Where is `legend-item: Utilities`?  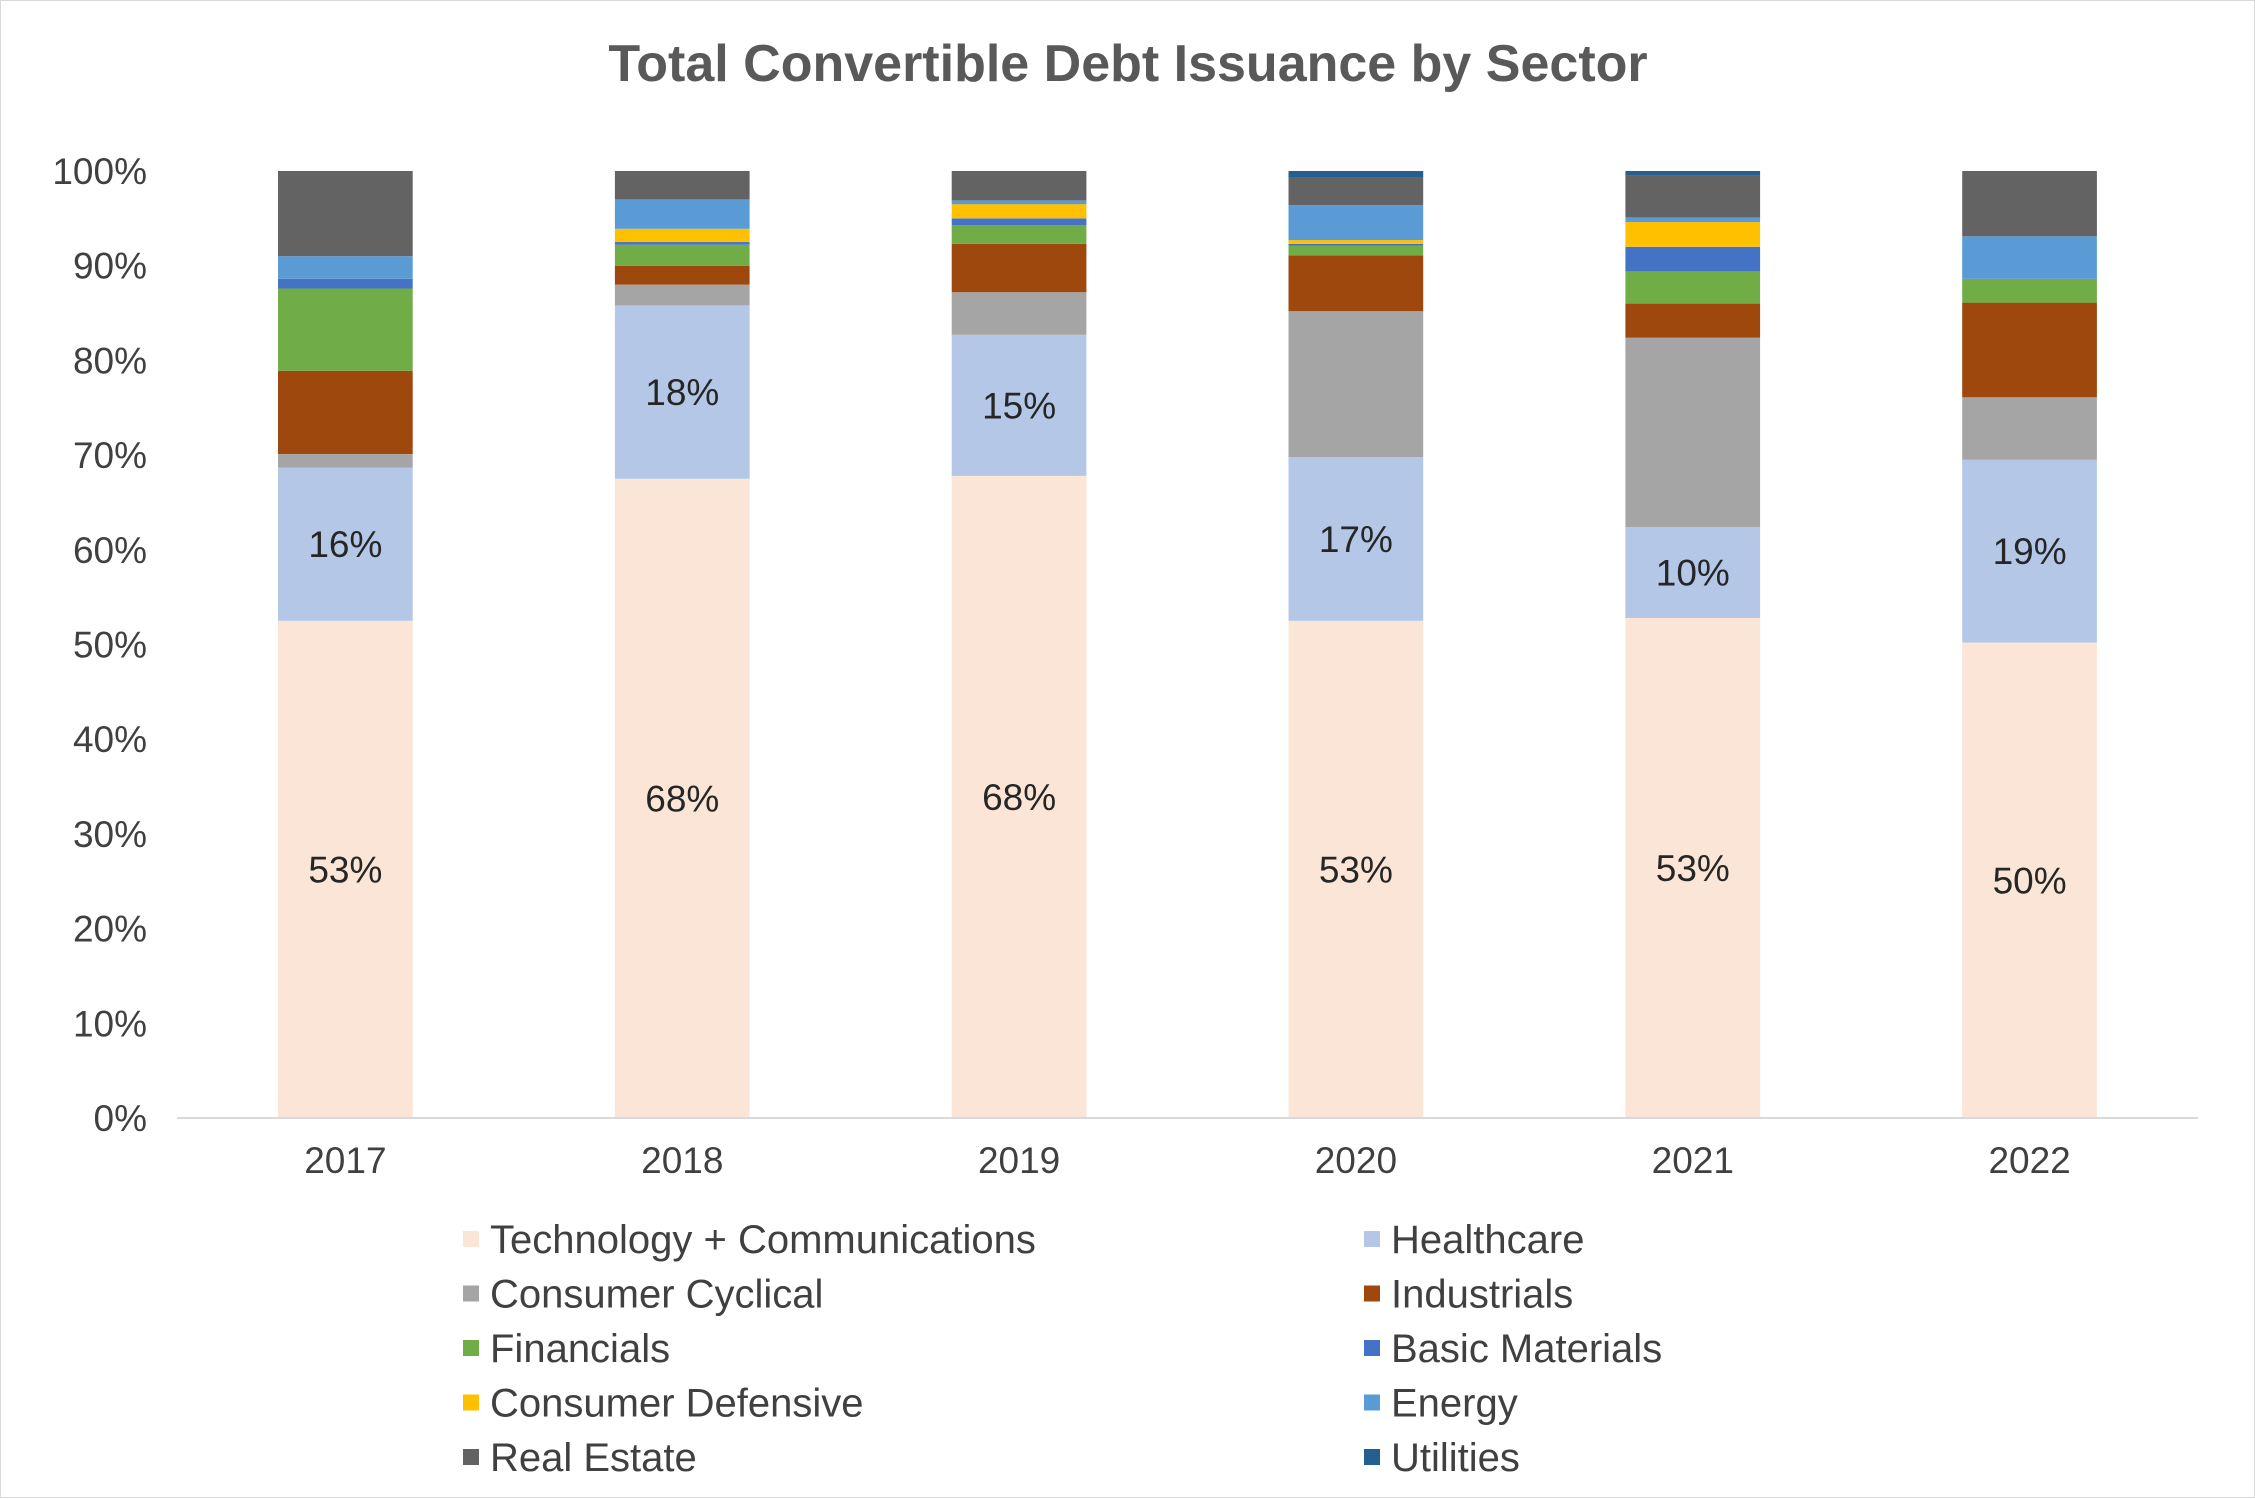
legend-item: Utilities is located at coordinates (1442, 1458).